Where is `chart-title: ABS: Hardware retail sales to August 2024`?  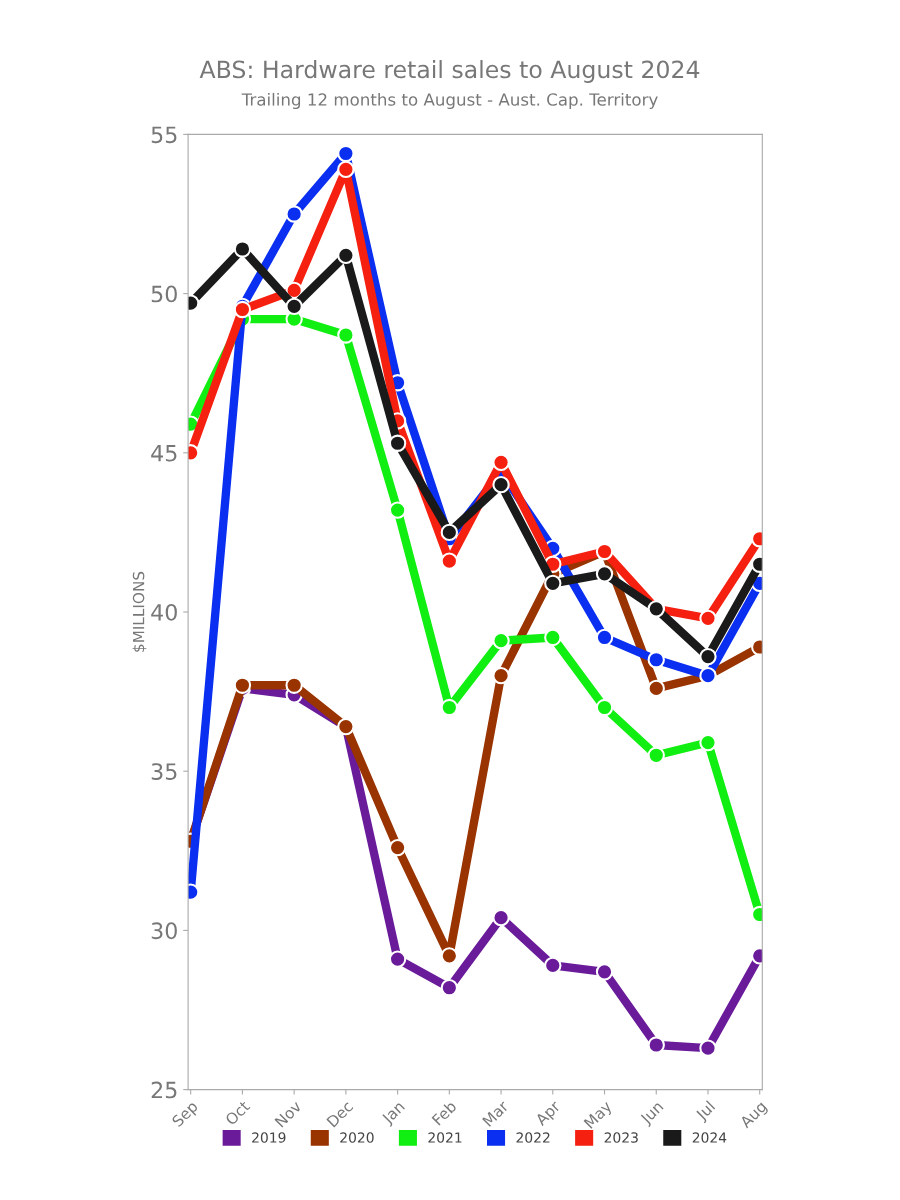
chart-title: ABS: Hardware retail sales to August 2024 is located at coordinates (449, 71).